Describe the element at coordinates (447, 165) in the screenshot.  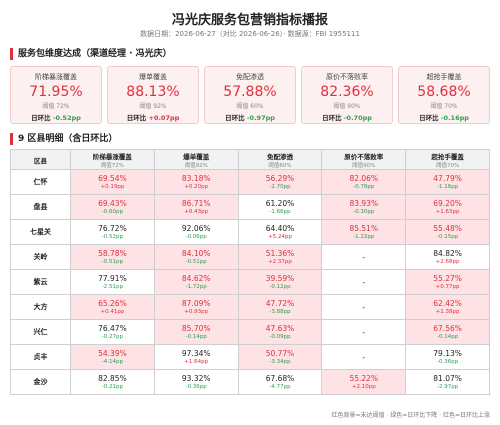
I see `column-threshold: 阈值70%` at that location.